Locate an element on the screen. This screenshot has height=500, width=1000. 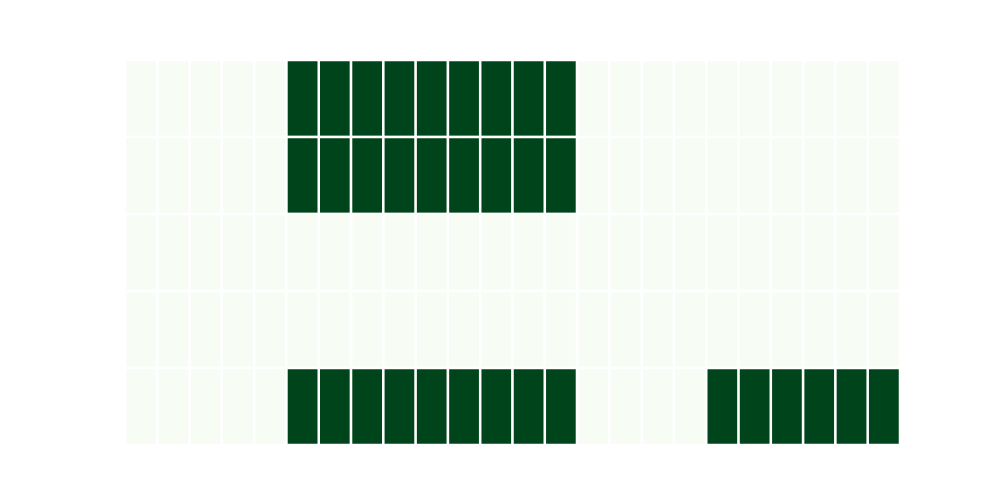
heatmap-cell-r2-c4 is located at coordinates (270, 252).